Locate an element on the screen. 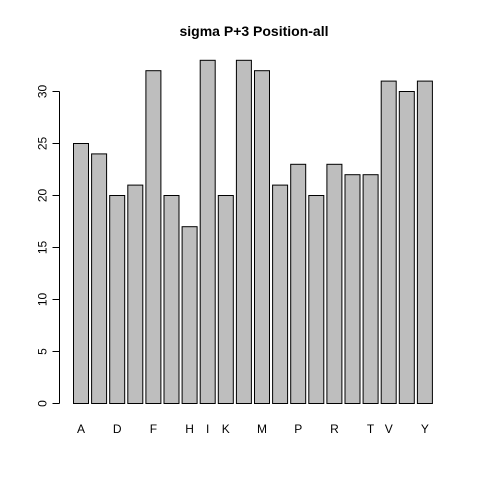 The image size is (480, 480). bar-P is located at coordinates (298, 283).